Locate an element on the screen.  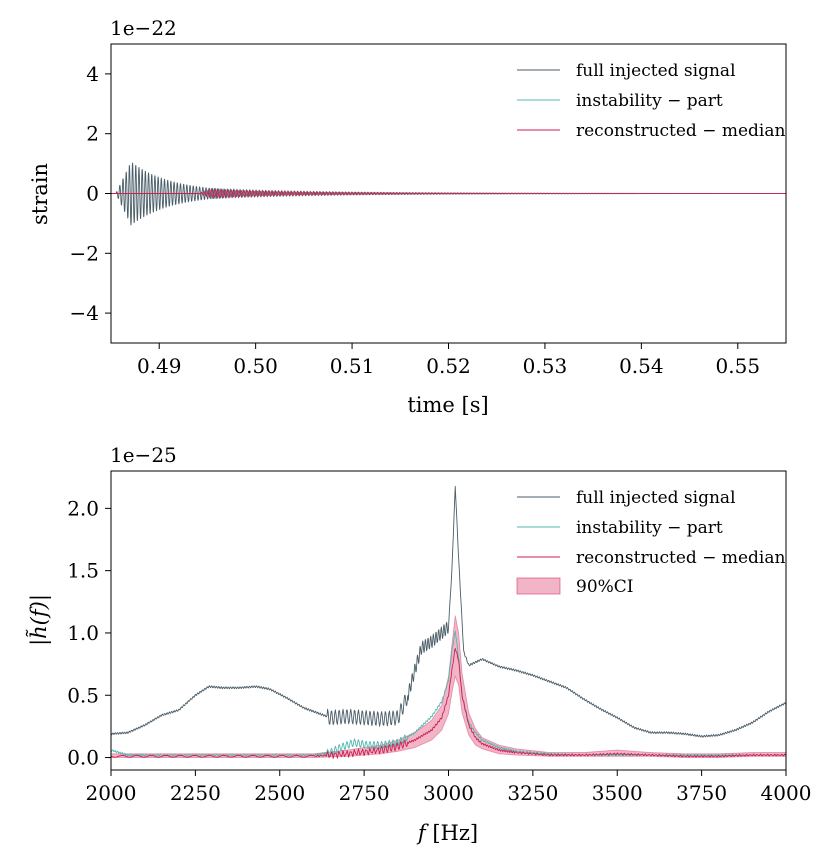
top-plot-area is located at coordinates (448, 194).